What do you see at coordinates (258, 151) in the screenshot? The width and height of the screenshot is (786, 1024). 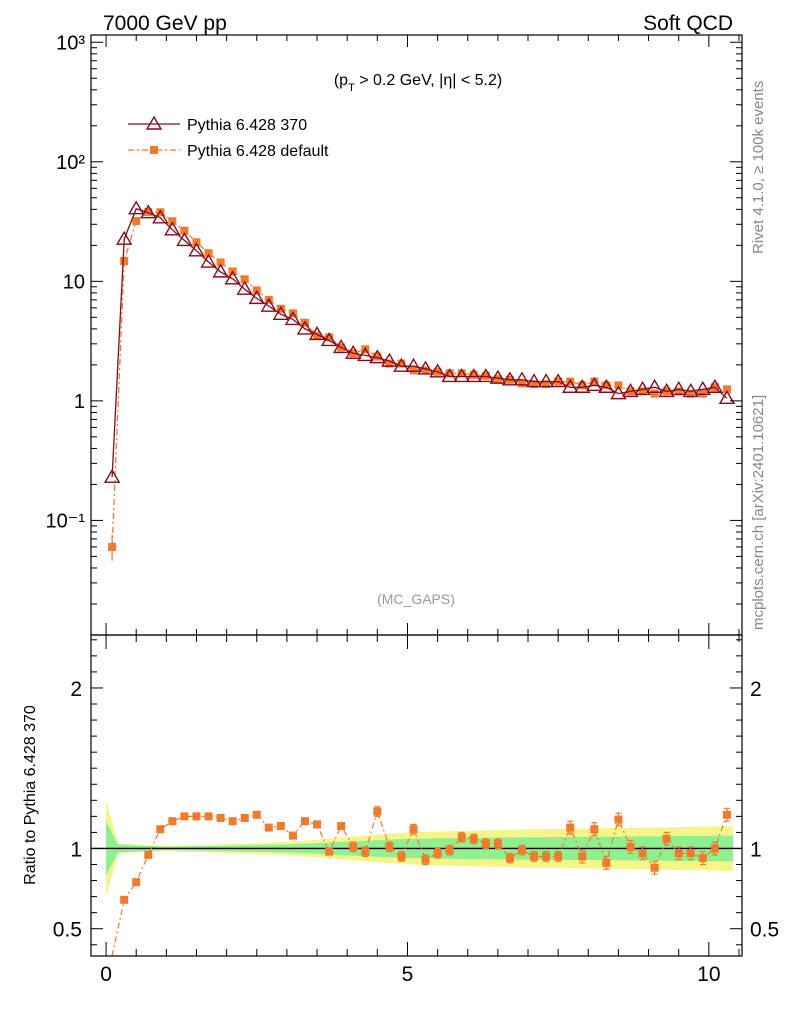 I see `legend-default-label: Pythia 6.428 default` at bounding box center [258, 151].